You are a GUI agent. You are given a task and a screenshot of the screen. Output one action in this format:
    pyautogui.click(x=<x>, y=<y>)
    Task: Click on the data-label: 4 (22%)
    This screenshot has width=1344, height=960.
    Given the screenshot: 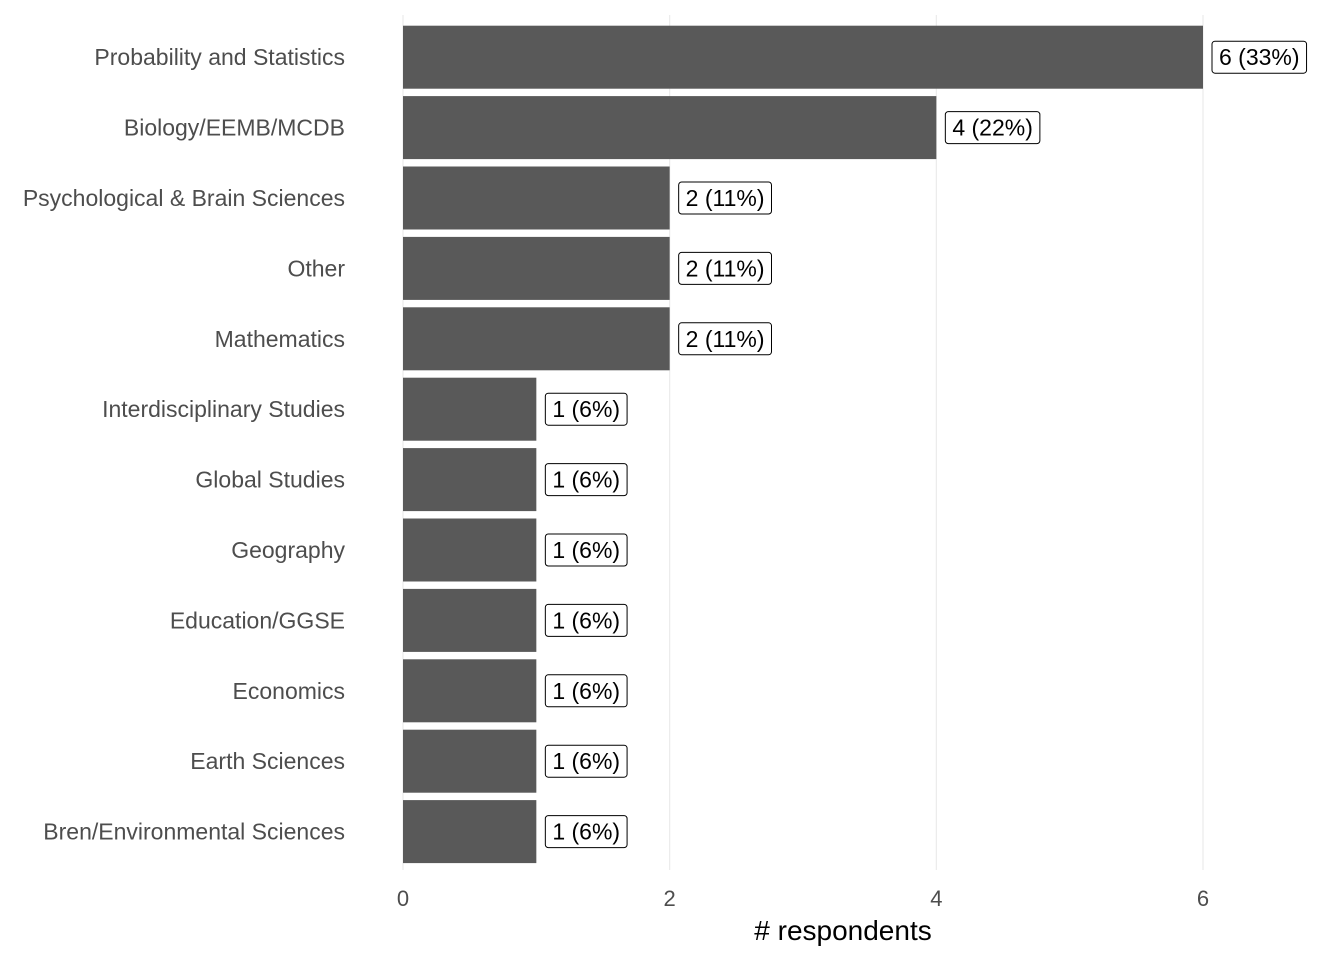 What is the action you would take?
    pyautogui.click(x=992, y=128)
    